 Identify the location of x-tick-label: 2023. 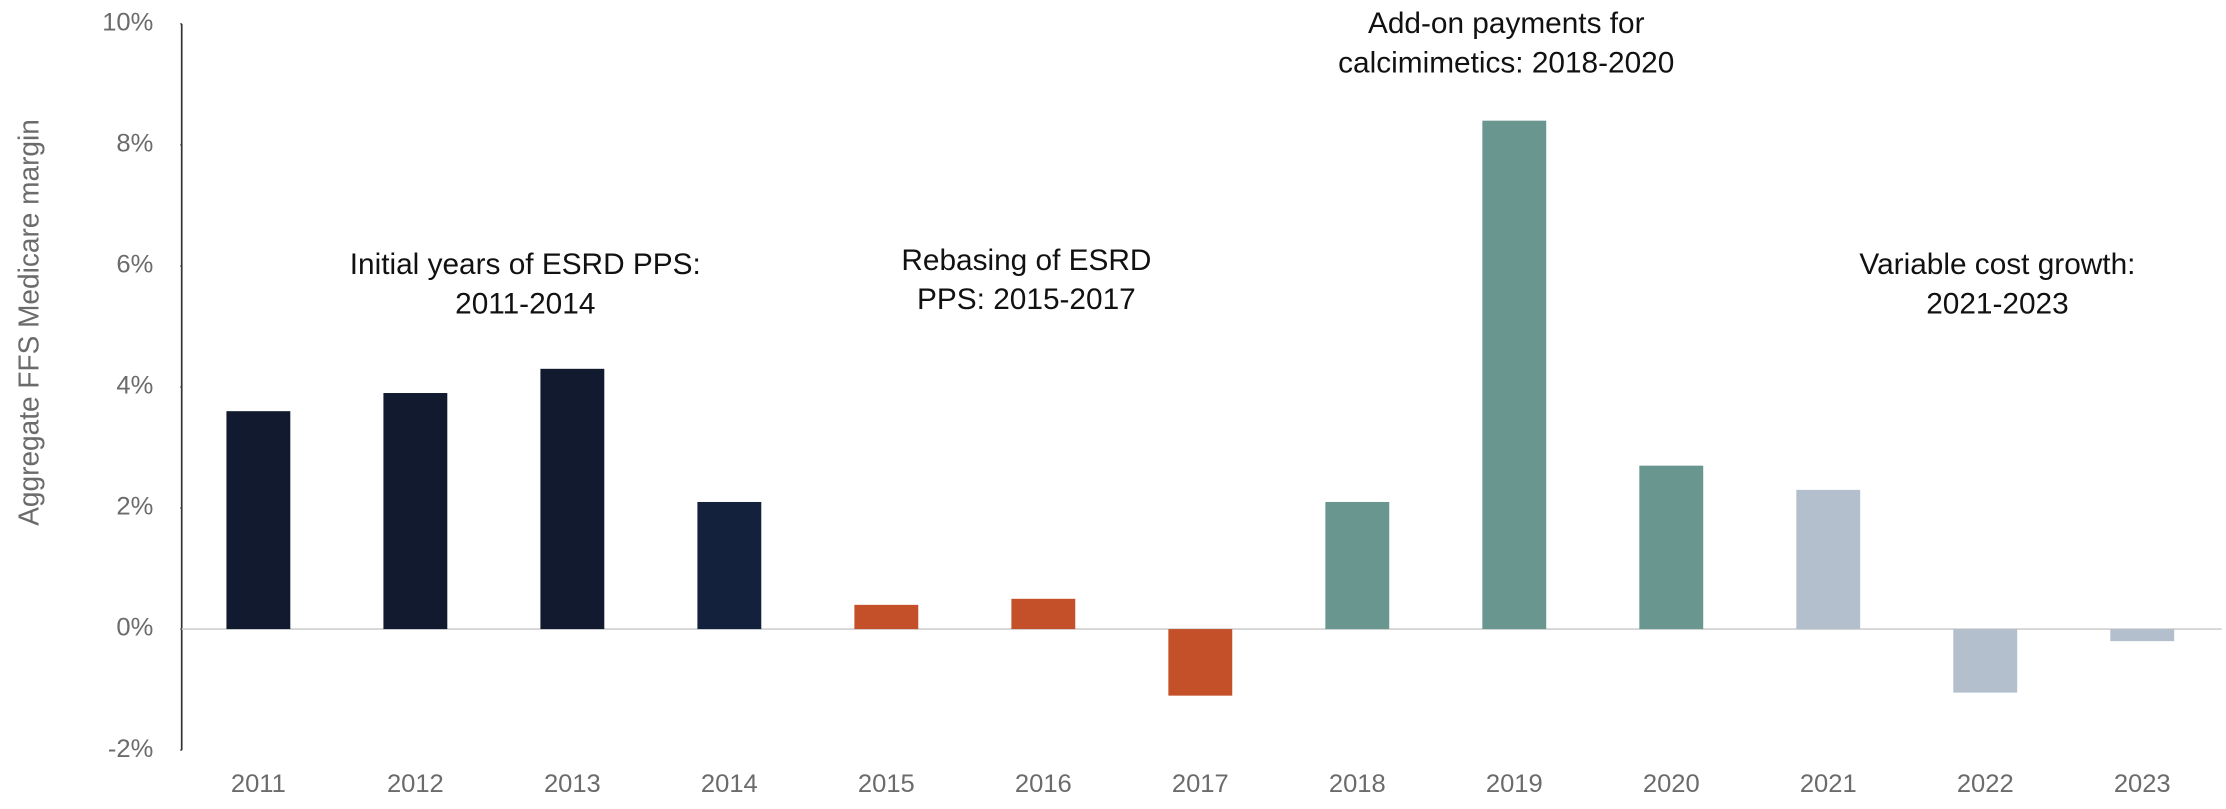
(2142, 784).